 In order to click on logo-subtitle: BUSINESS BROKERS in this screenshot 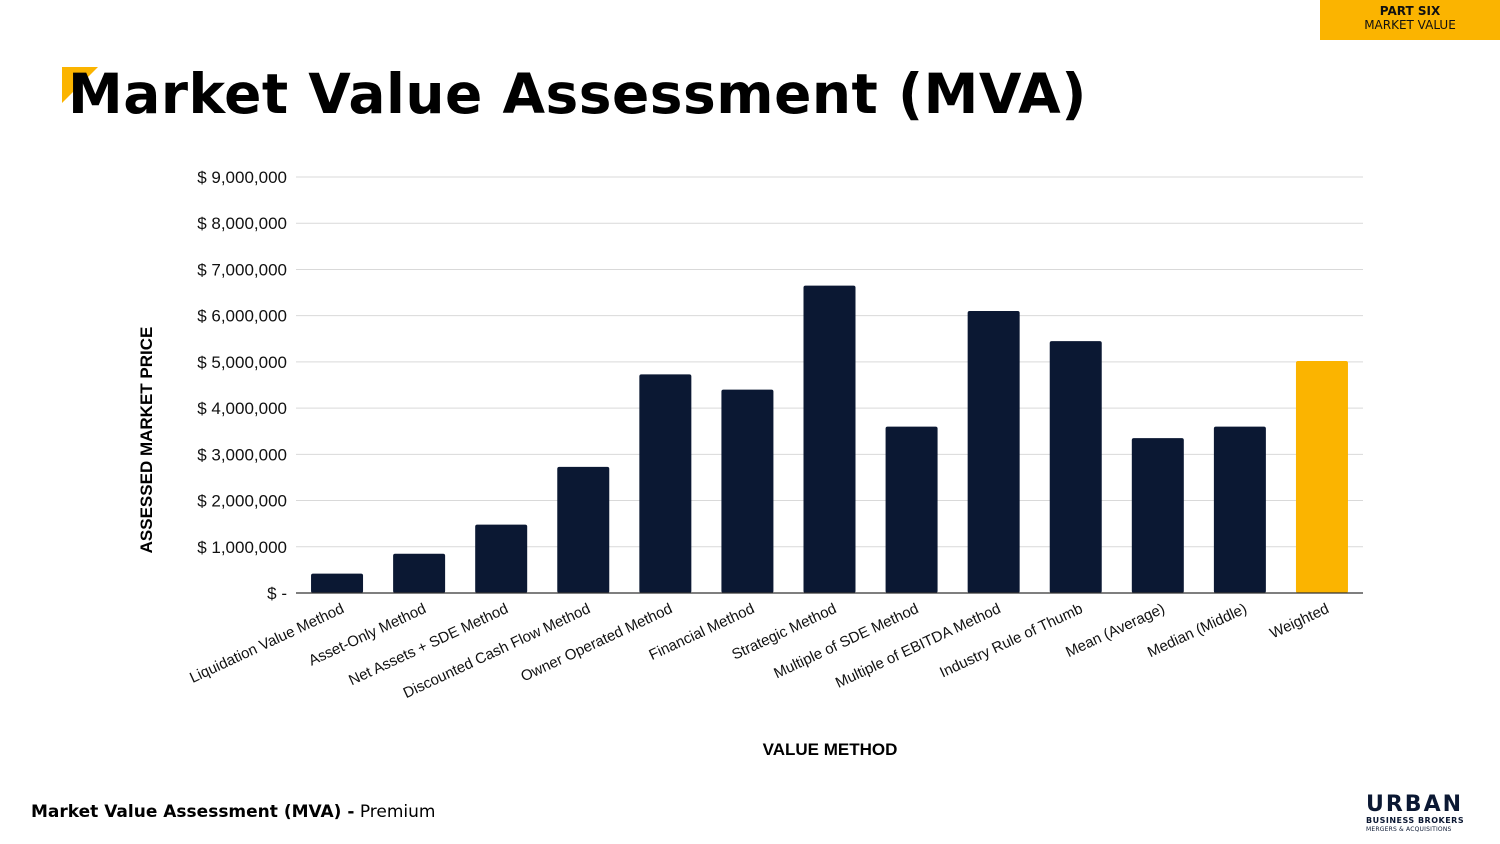, I will do `click(1415, 820)`.